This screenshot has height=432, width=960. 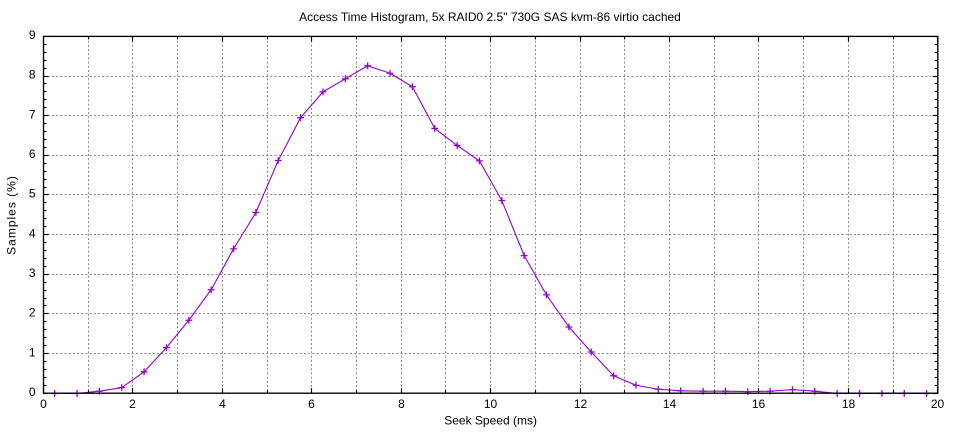 What do you see at coordinates (32, 35) in the screenshot?
I see `svg-text: 9` at bounding box center [32, 35].